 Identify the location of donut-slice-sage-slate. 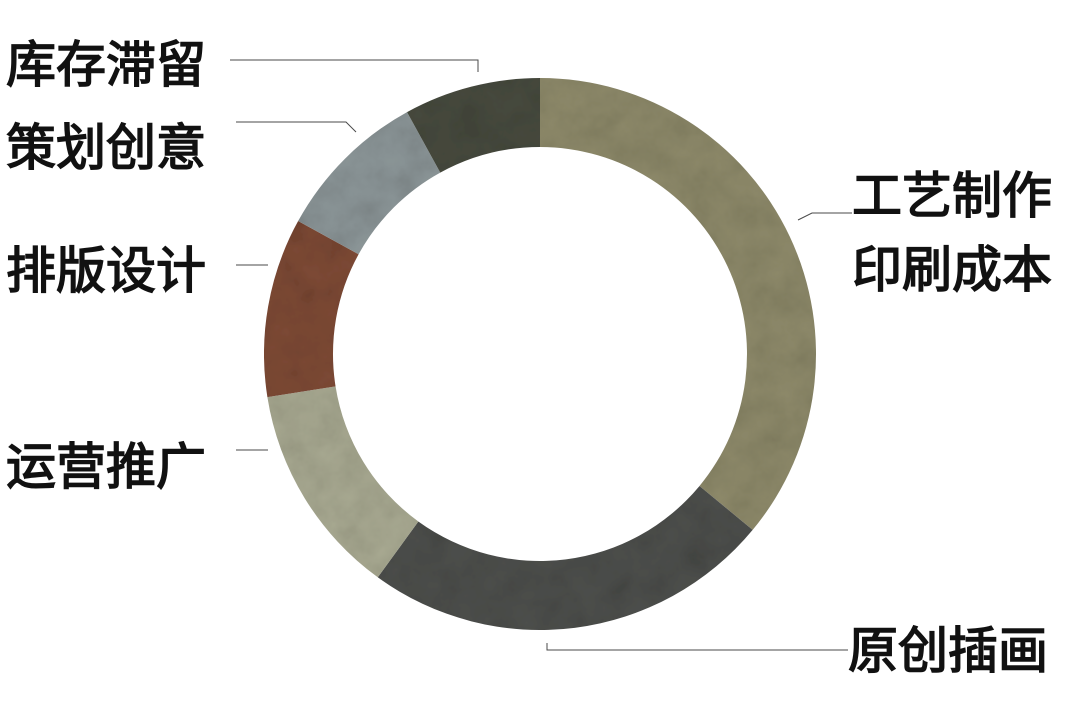
(343, 482).